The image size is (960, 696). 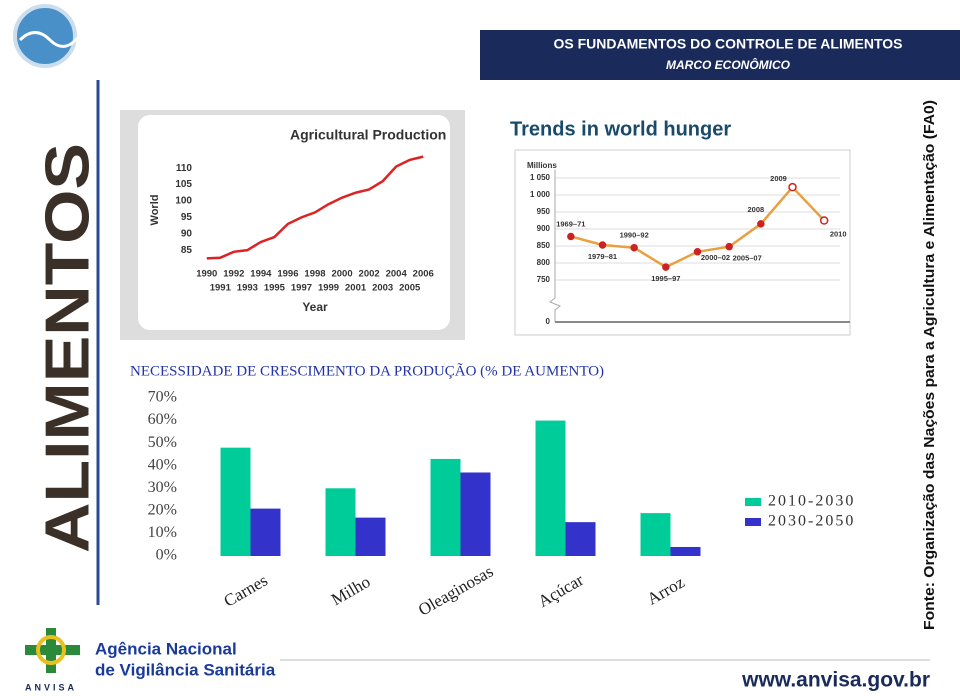 I want to click on header-title: OS FUNDAMENTOS DO CONTROLE DE ALIMENTOS, so click(x=728, y=44).